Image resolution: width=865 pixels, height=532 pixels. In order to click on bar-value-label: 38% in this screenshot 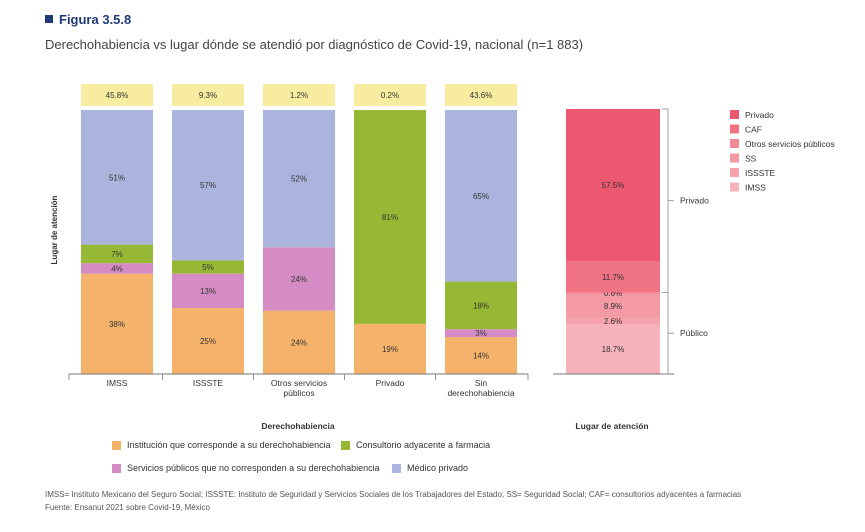, I will do `click(117, 324)`.